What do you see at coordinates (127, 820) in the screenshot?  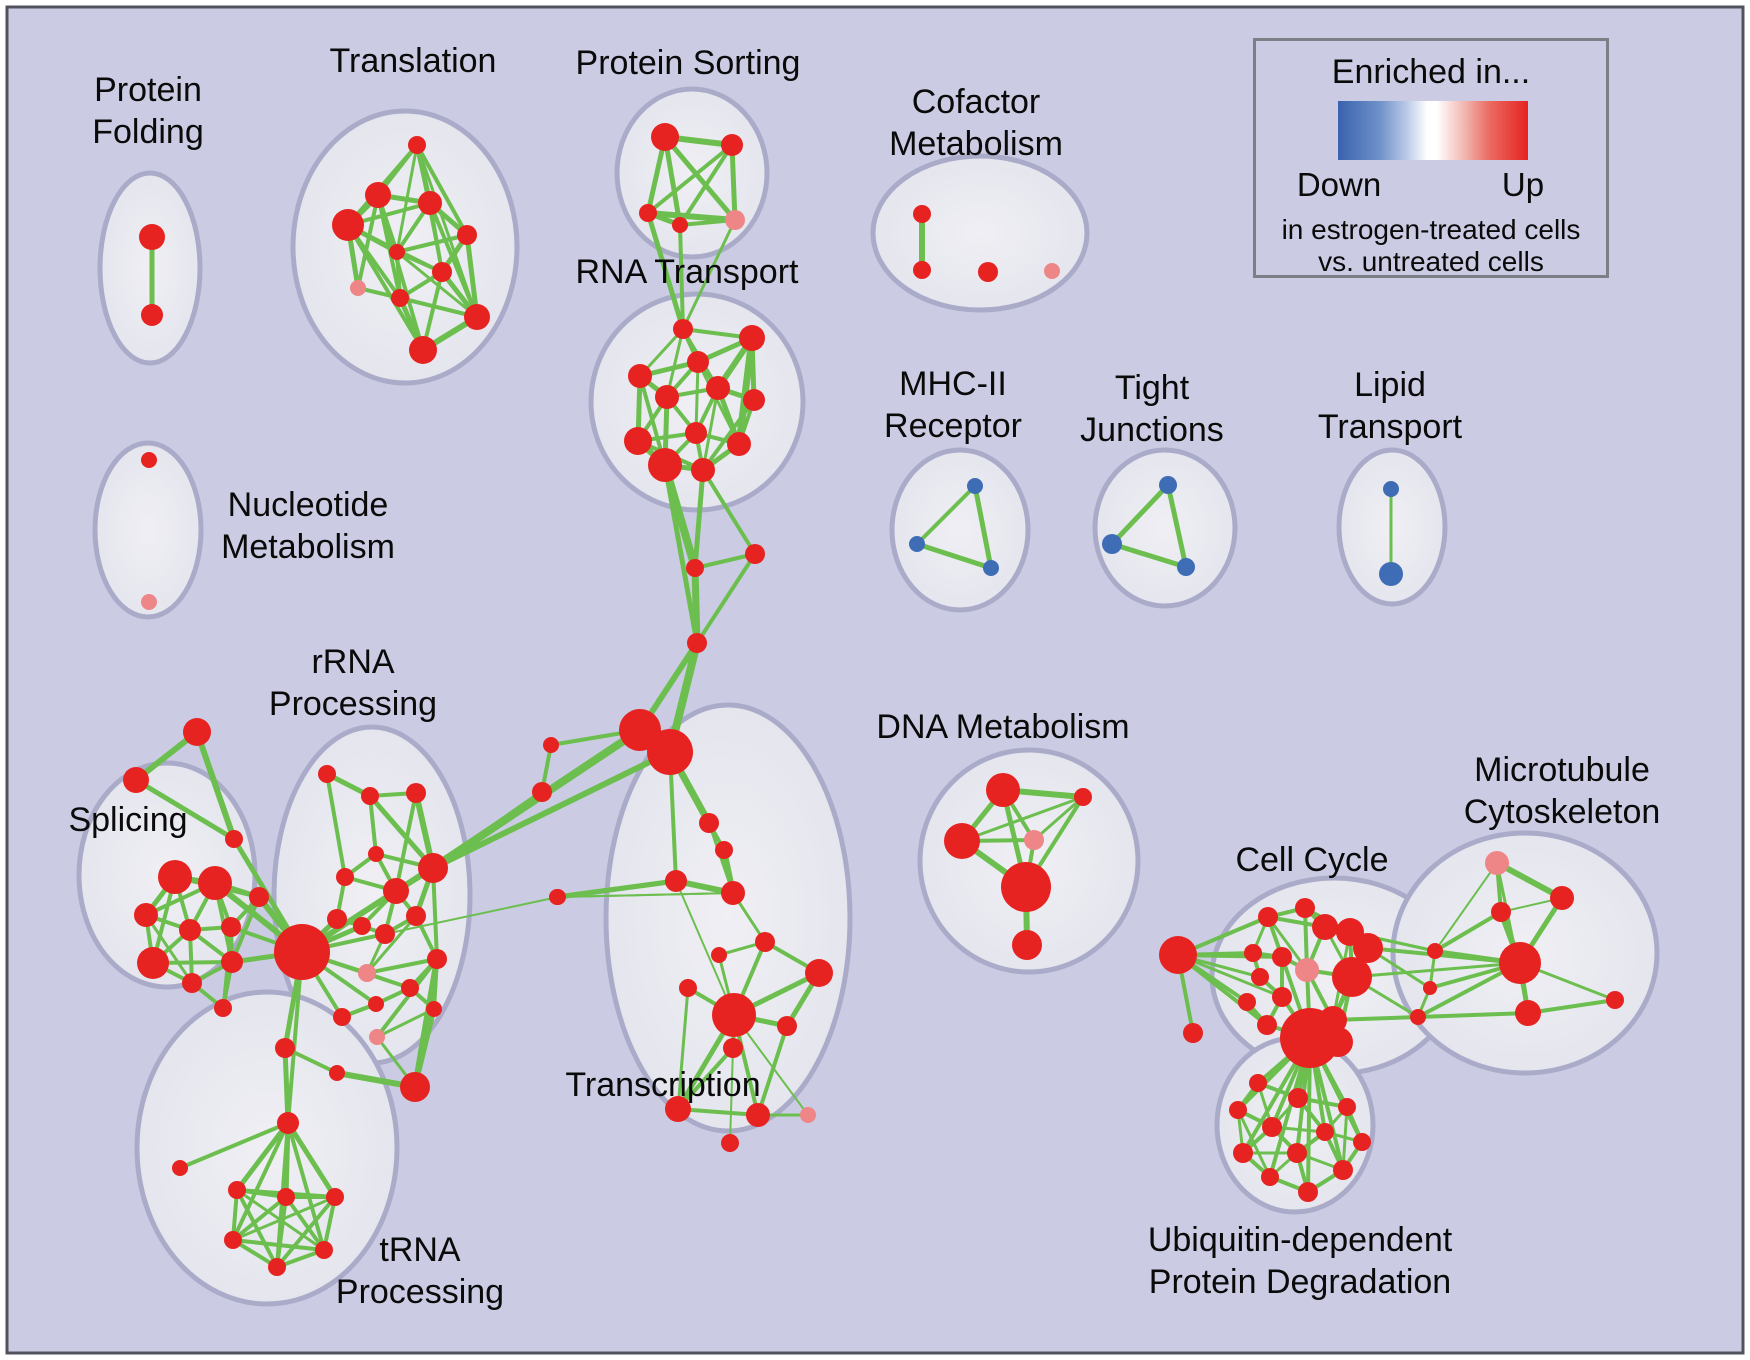 I see `splicing-label-line-0: Splicing` at bounding box center [127, 820].